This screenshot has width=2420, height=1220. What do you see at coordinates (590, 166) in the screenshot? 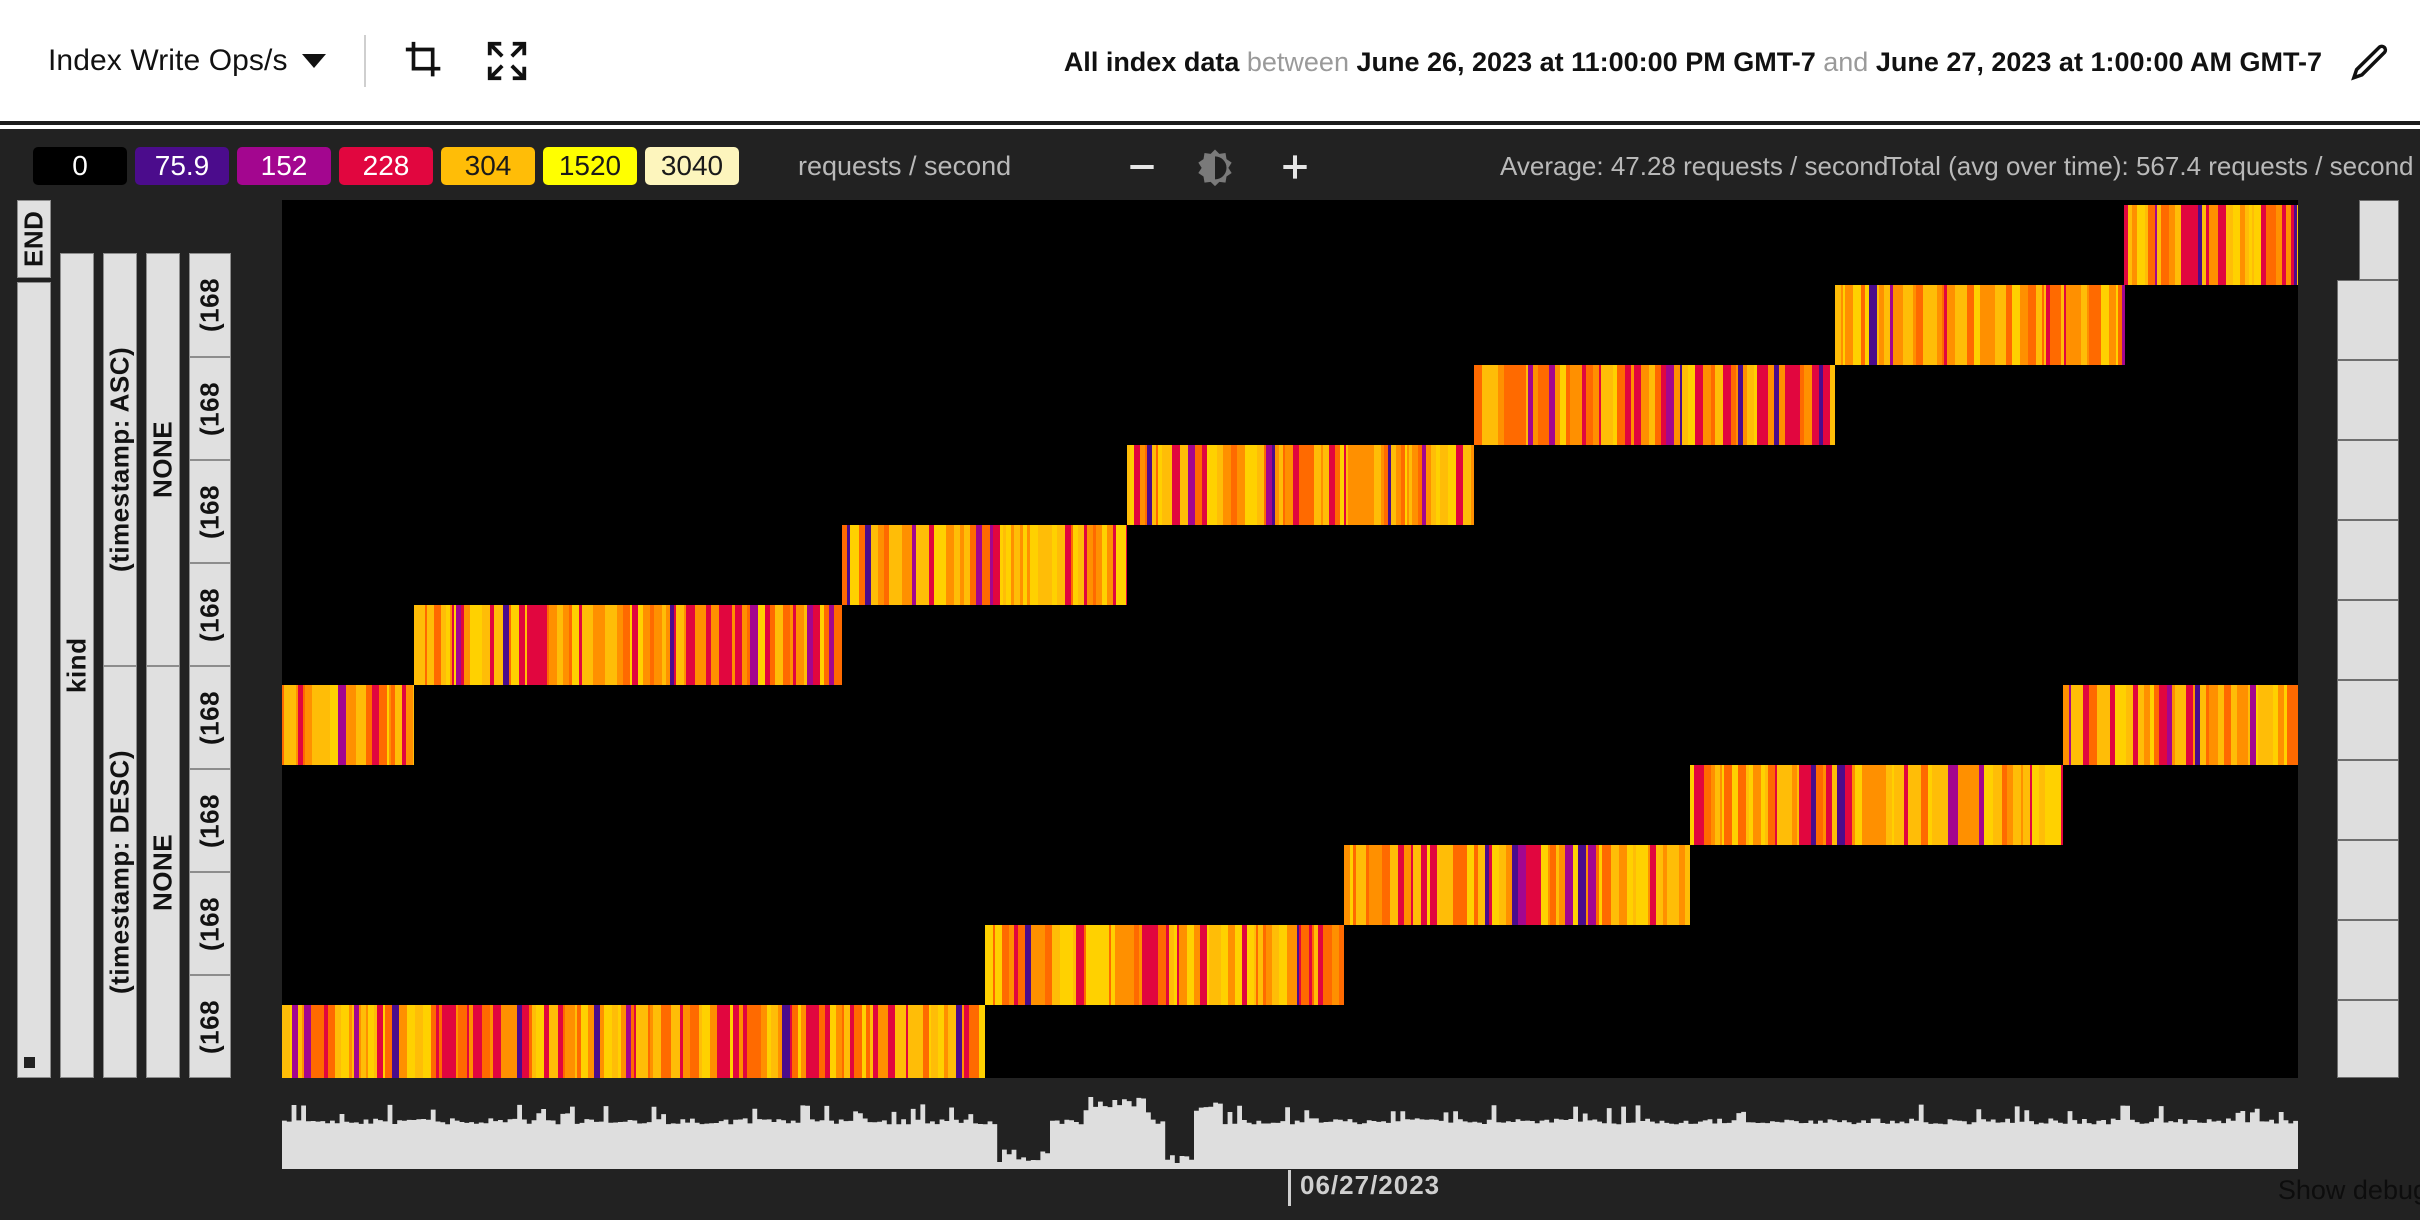
I see `legend-swatch-1520: 1520` at bounding box center [590, 166].